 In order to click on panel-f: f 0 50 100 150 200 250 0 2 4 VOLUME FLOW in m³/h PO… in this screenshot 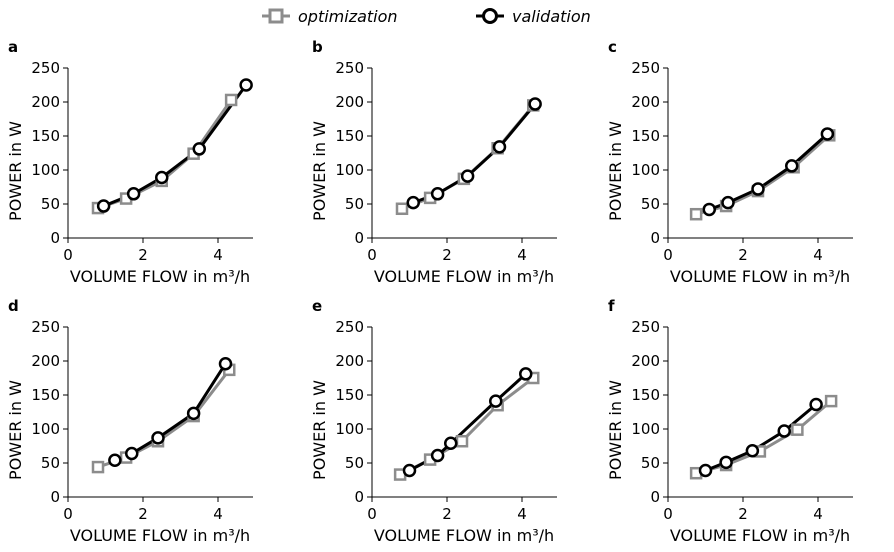, I will do `click(729, 421)`.